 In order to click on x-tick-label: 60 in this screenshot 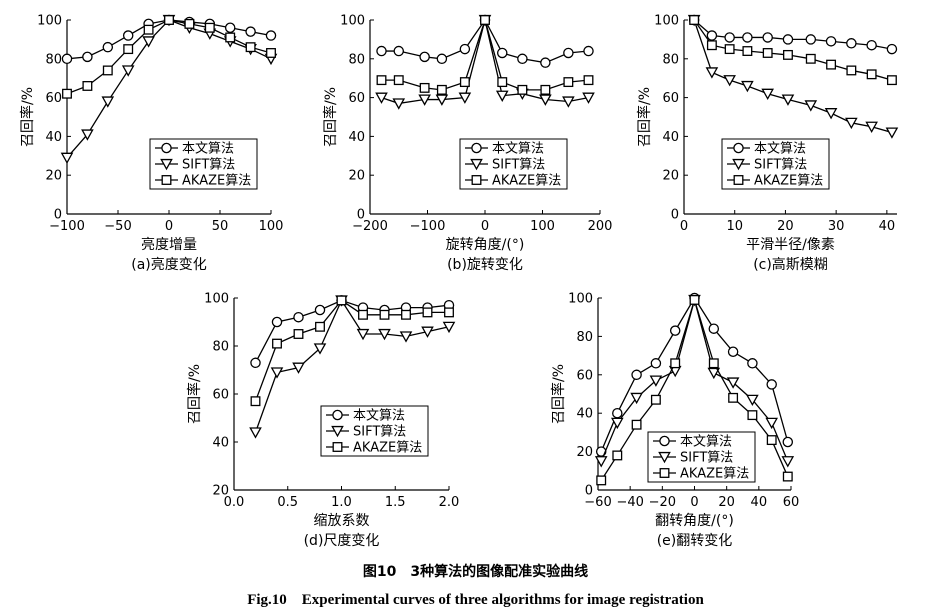, I will do `click(791, 502)`.